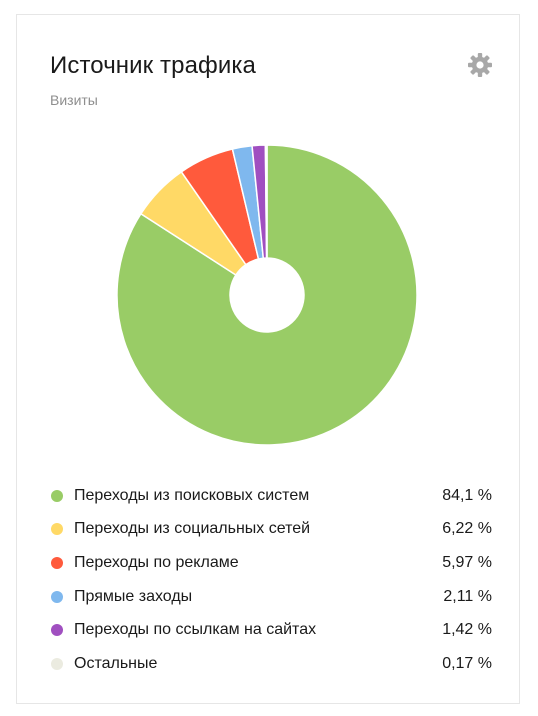 The width and height of the screenshot is (538, 716). I want to click on legend-label: Переходы из социальных сетей, so click(192, 529).